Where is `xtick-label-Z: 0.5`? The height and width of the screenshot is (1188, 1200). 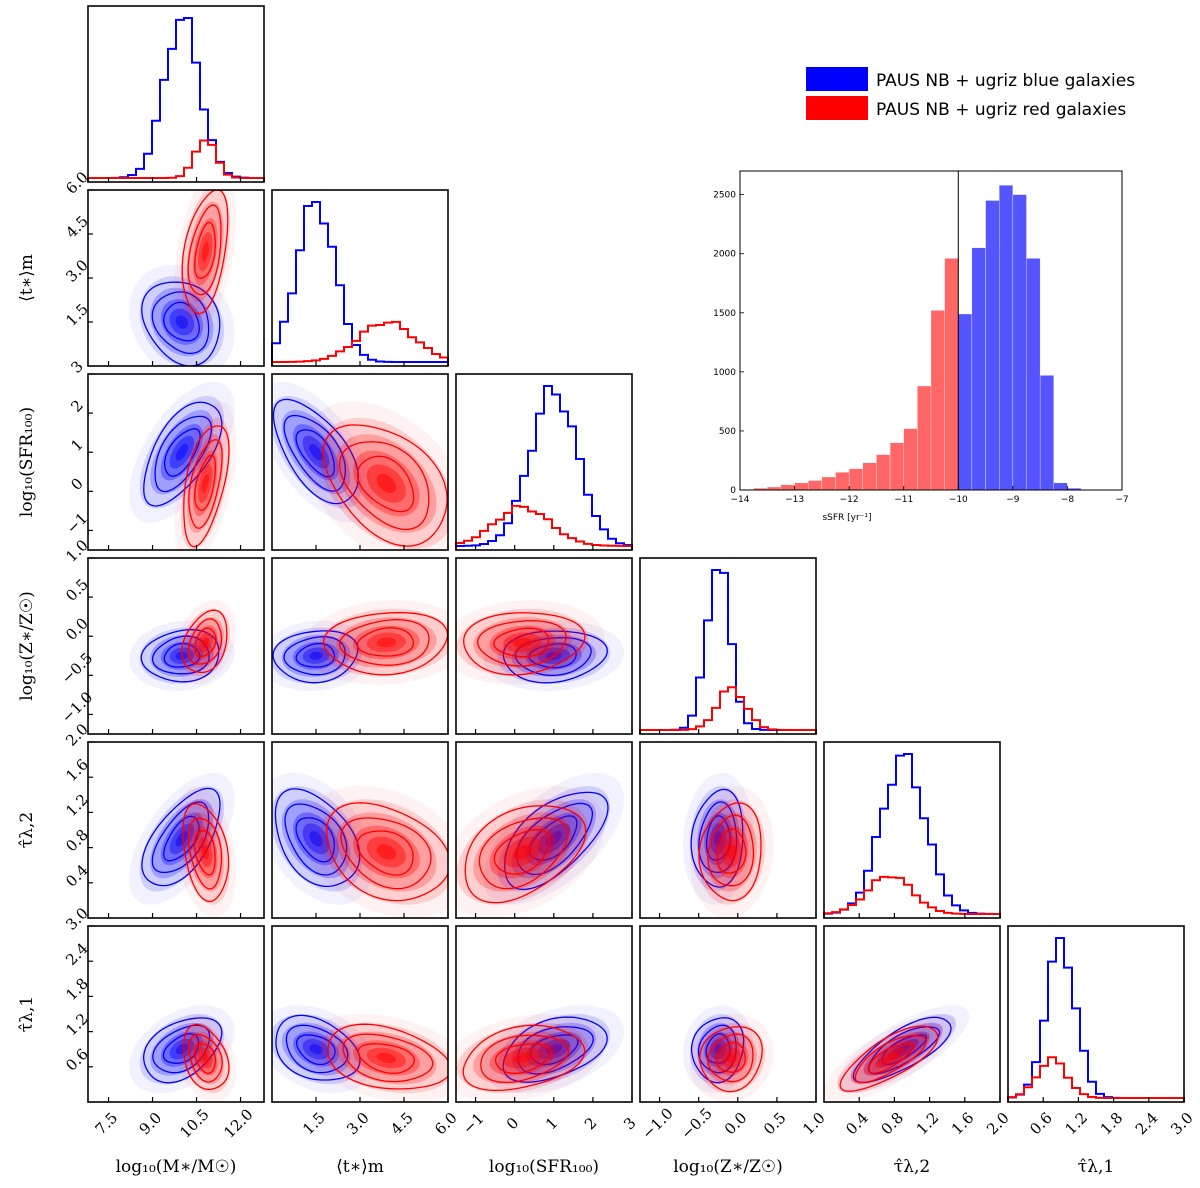 xtick-label-Z: 0.5 is located at coordinates (775, 1124).